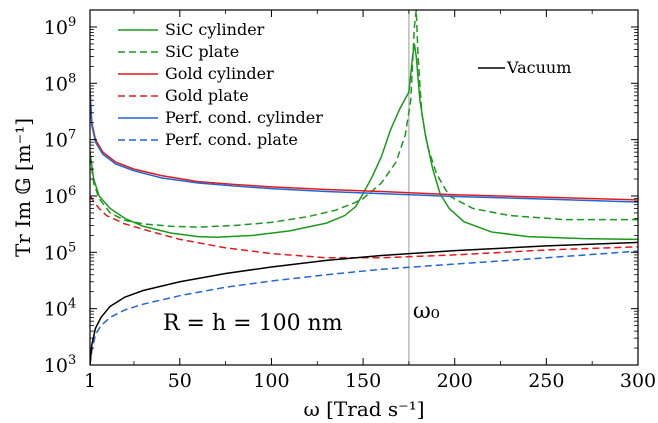 This screenshot has width=658, height=423. I want to click on geometry-annotation: R = h = 100 nm, so click(253, 323).